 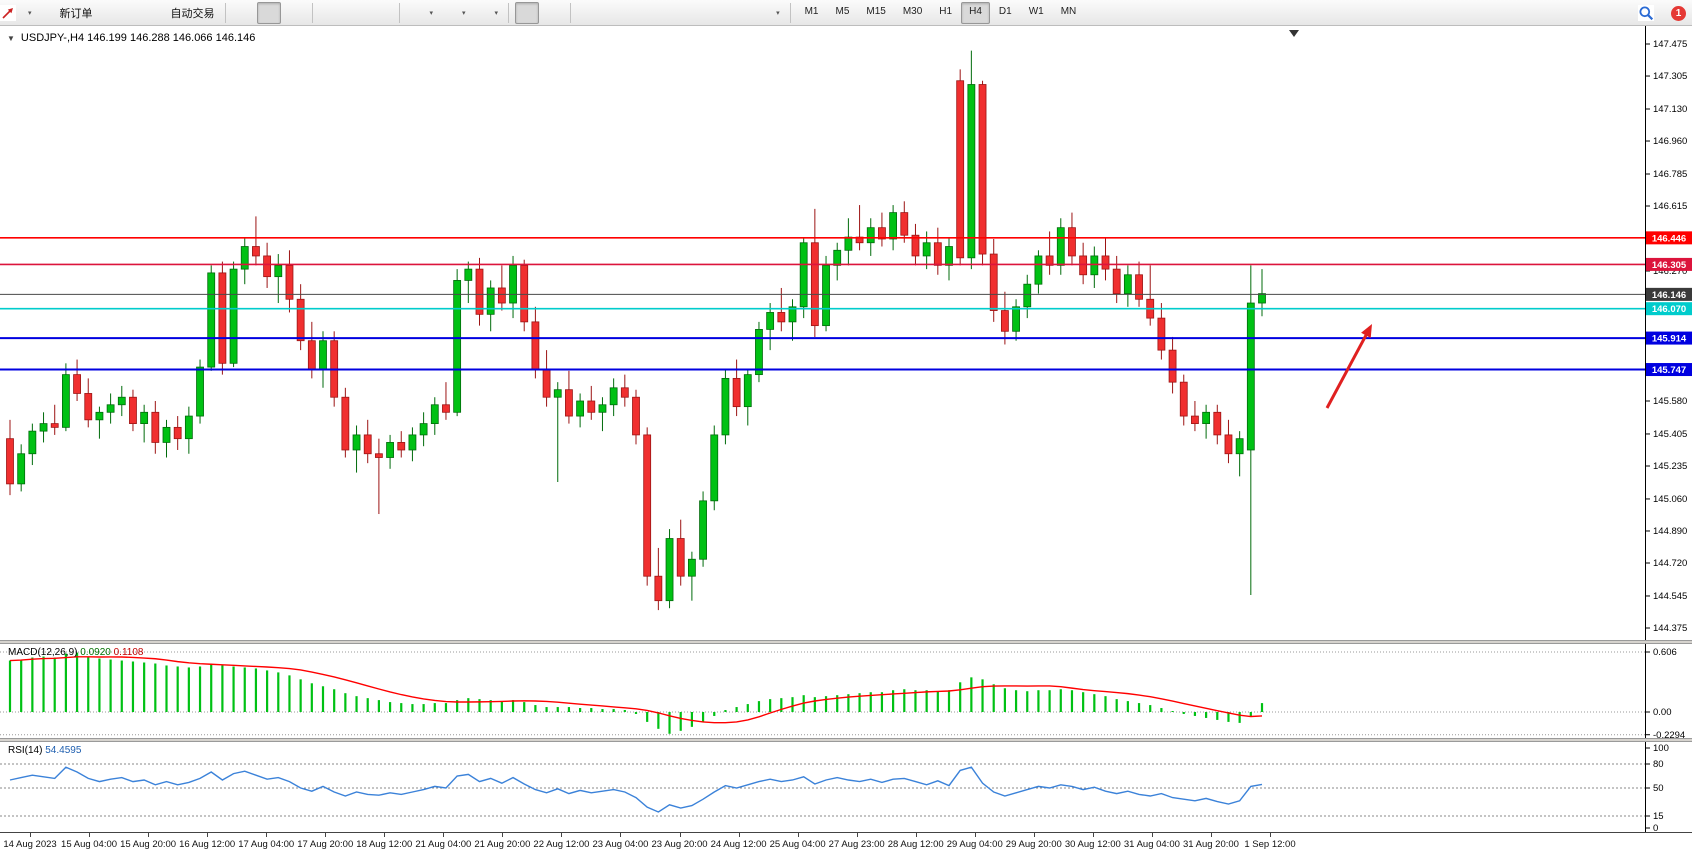 What do you see at coordinates (266, 844) in the screenshot?
I see `time-label: 17 Aug 04:00` at bounding box center [266, 844].